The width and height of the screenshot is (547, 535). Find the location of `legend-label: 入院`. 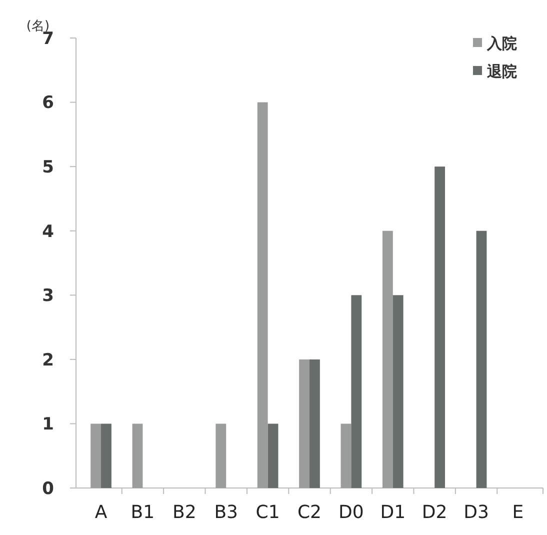

legend-label: 入院 is located at coordinates (501, 43).